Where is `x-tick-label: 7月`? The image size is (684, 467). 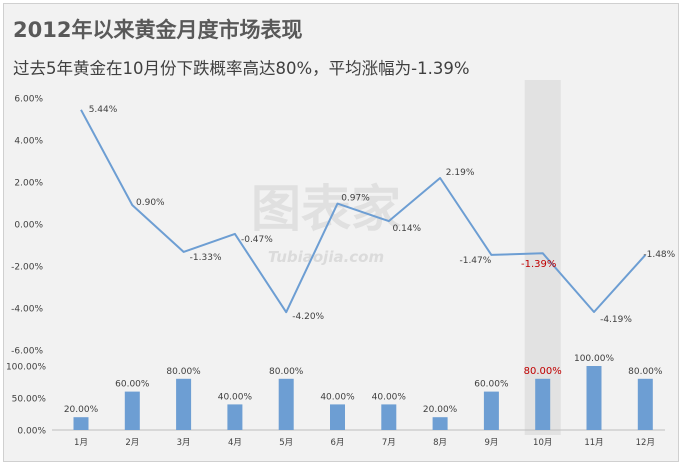 x-tick-label: 7月 is located at coordinates (389, 443).